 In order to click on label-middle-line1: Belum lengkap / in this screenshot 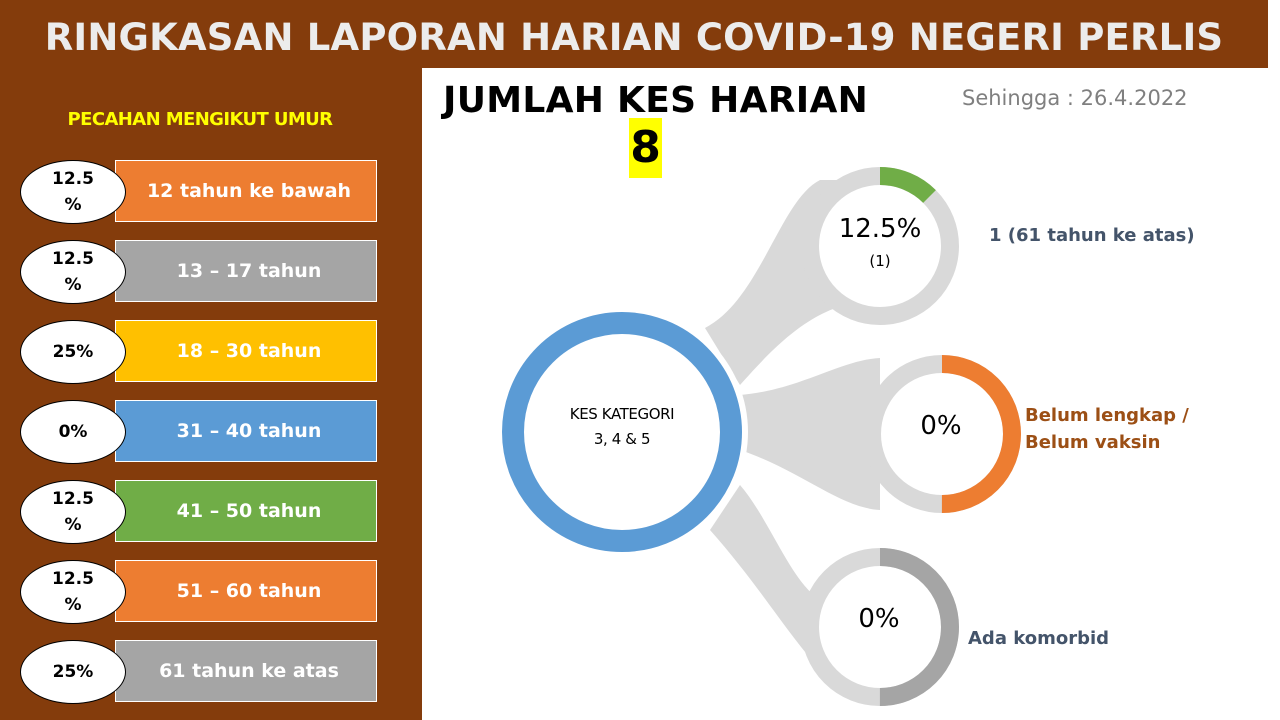, I will do `click(1107, 415)`.